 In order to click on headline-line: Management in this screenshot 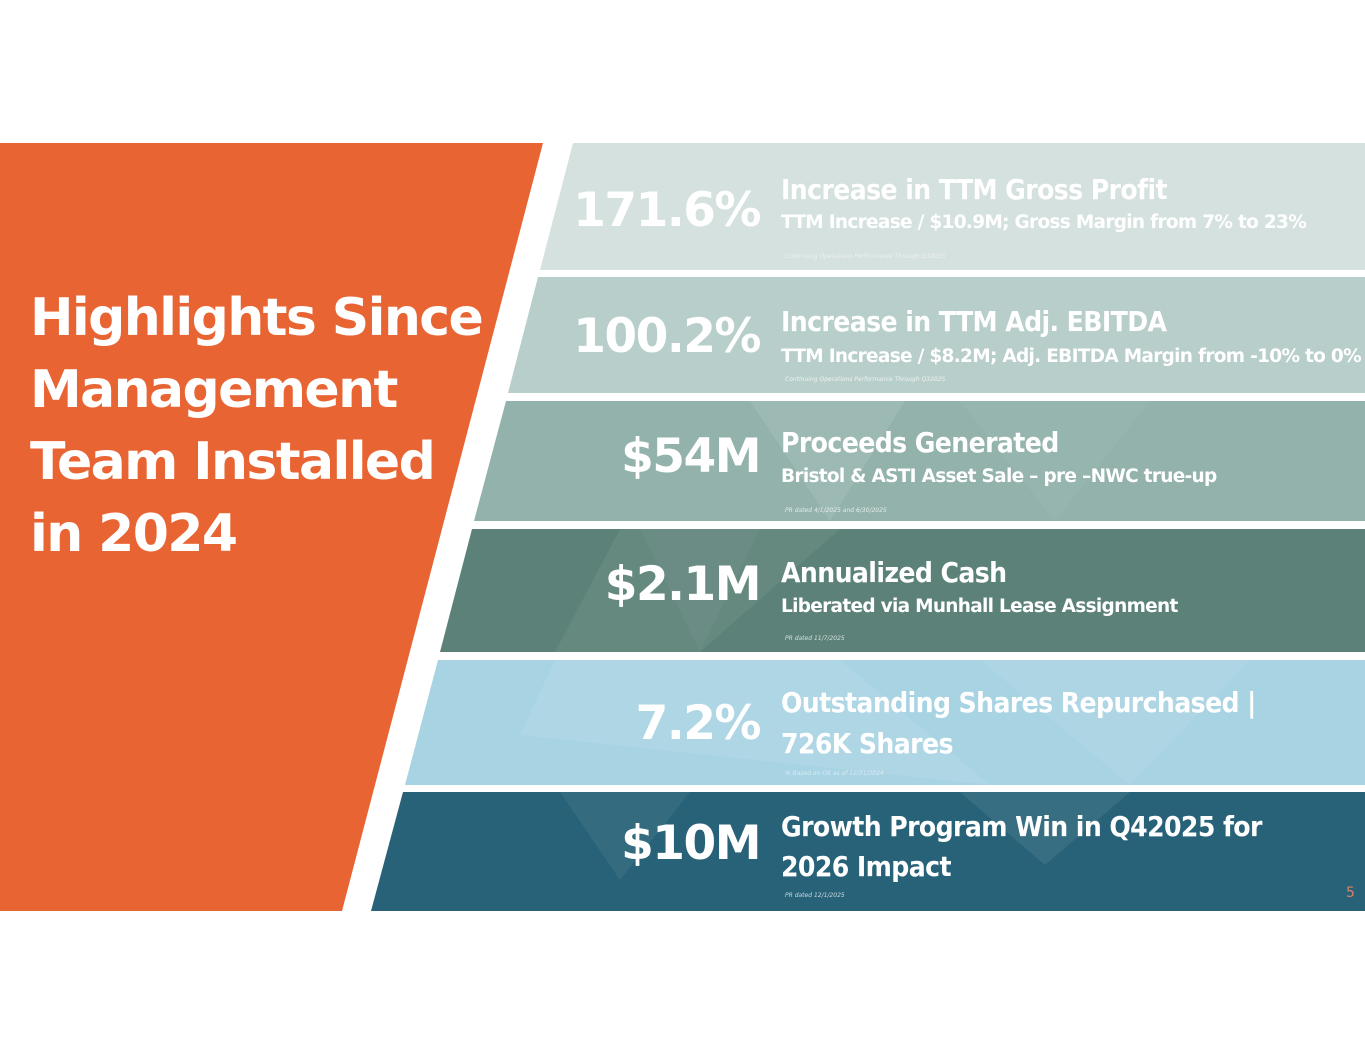, I will do `click(214, 390)`.